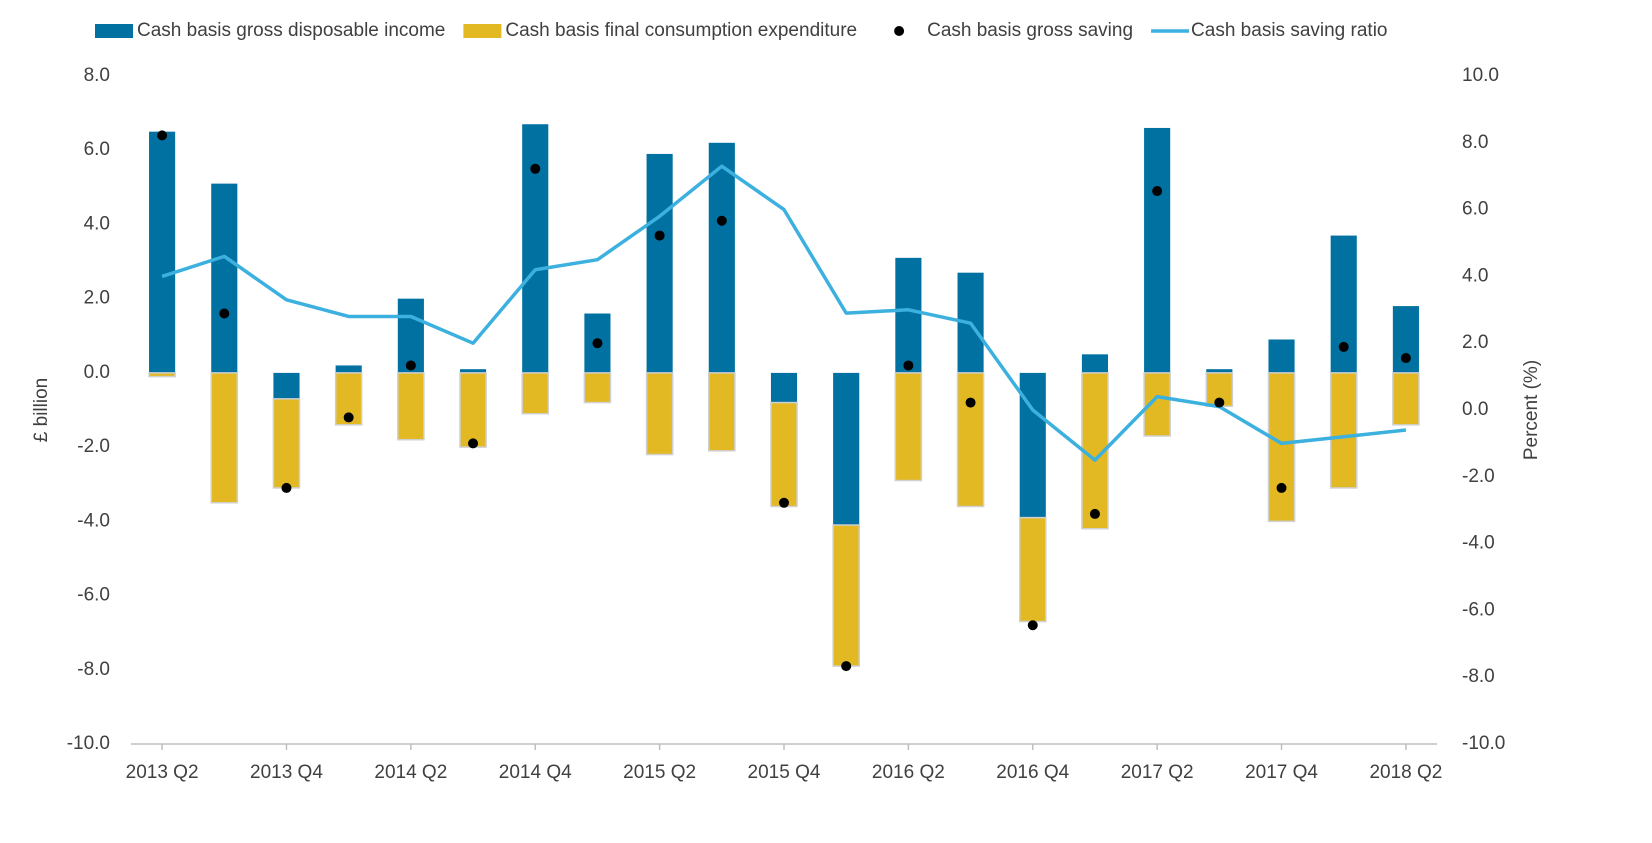 This screenshot has width=1652, height=843. Describe the element at coordinates (88, 743) in the screenshot. I see `y-tick-label: -10.0` at that location.